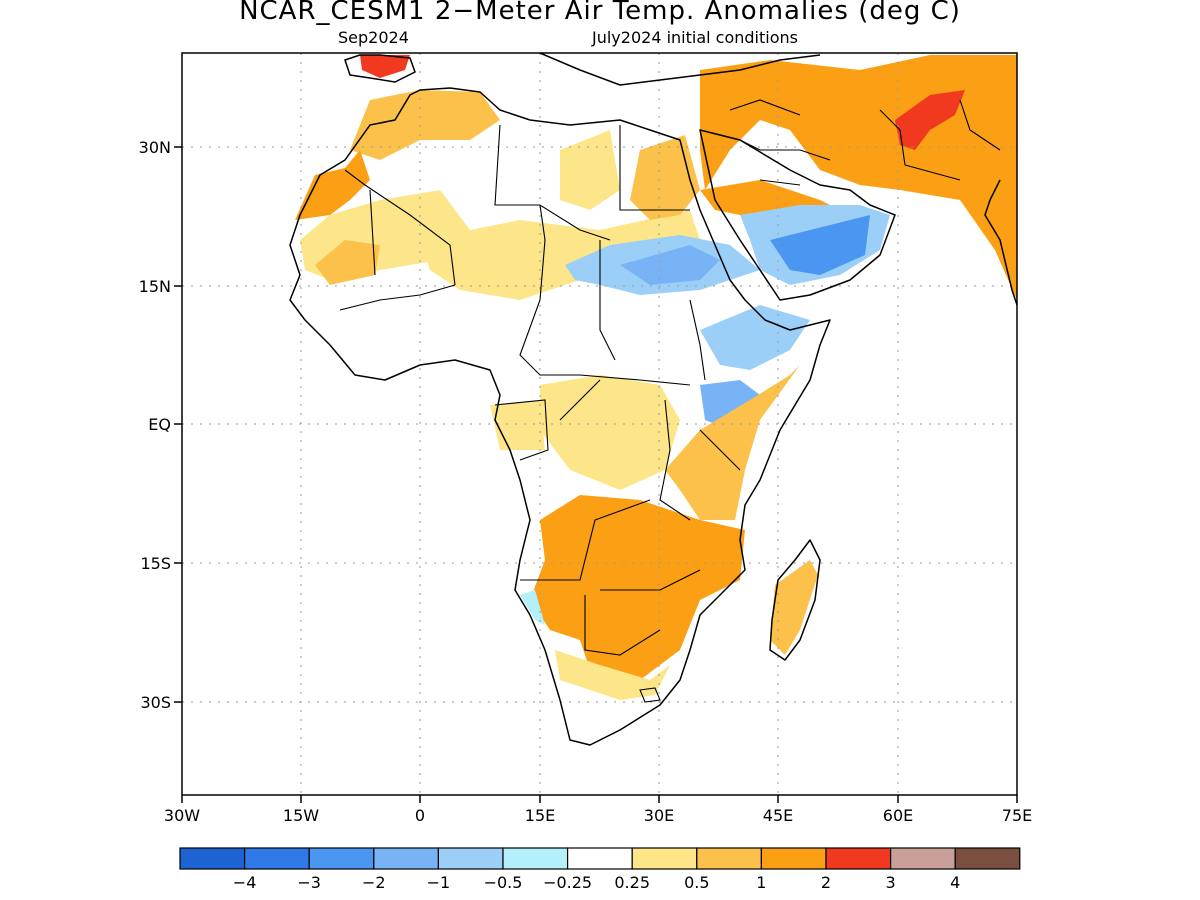 Image resolution: width=1200 pixels, height=900 pixels. Describe the element at coordinates (732, 442) in the screenshot. I see `anomaly-east-africa-warm` at that location.